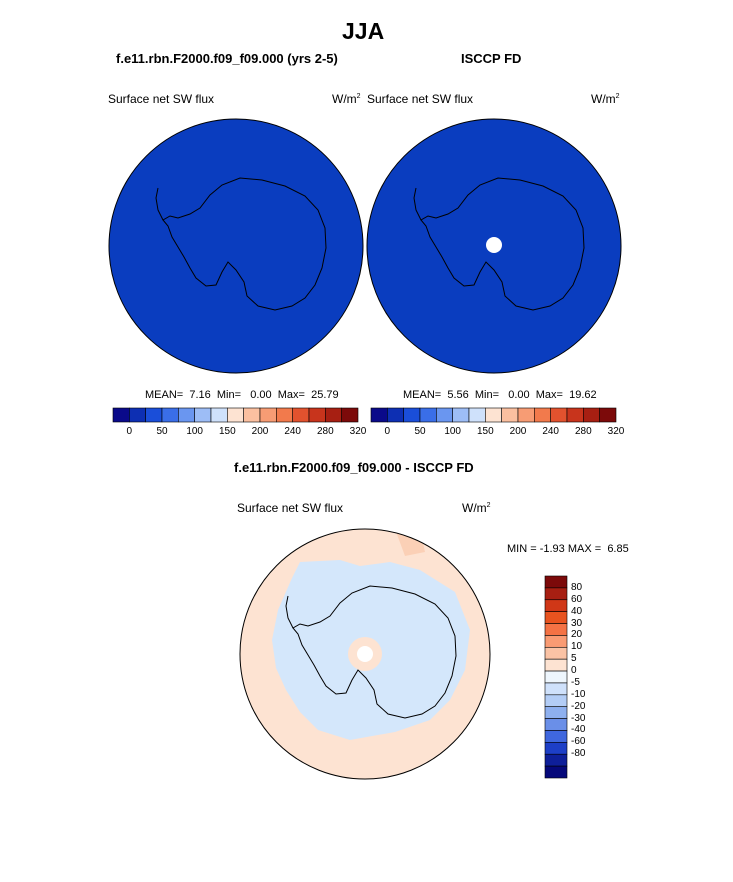  I want to click on right-min: 0.00, so click(519, 395).